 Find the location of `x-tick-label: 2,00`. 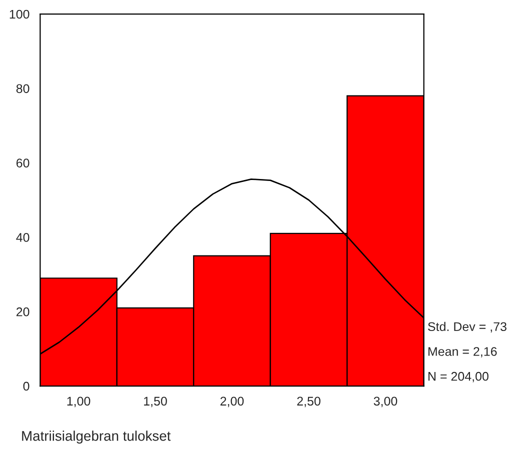

x-tick-label: 2,00 is located at coordinates (232, 402).